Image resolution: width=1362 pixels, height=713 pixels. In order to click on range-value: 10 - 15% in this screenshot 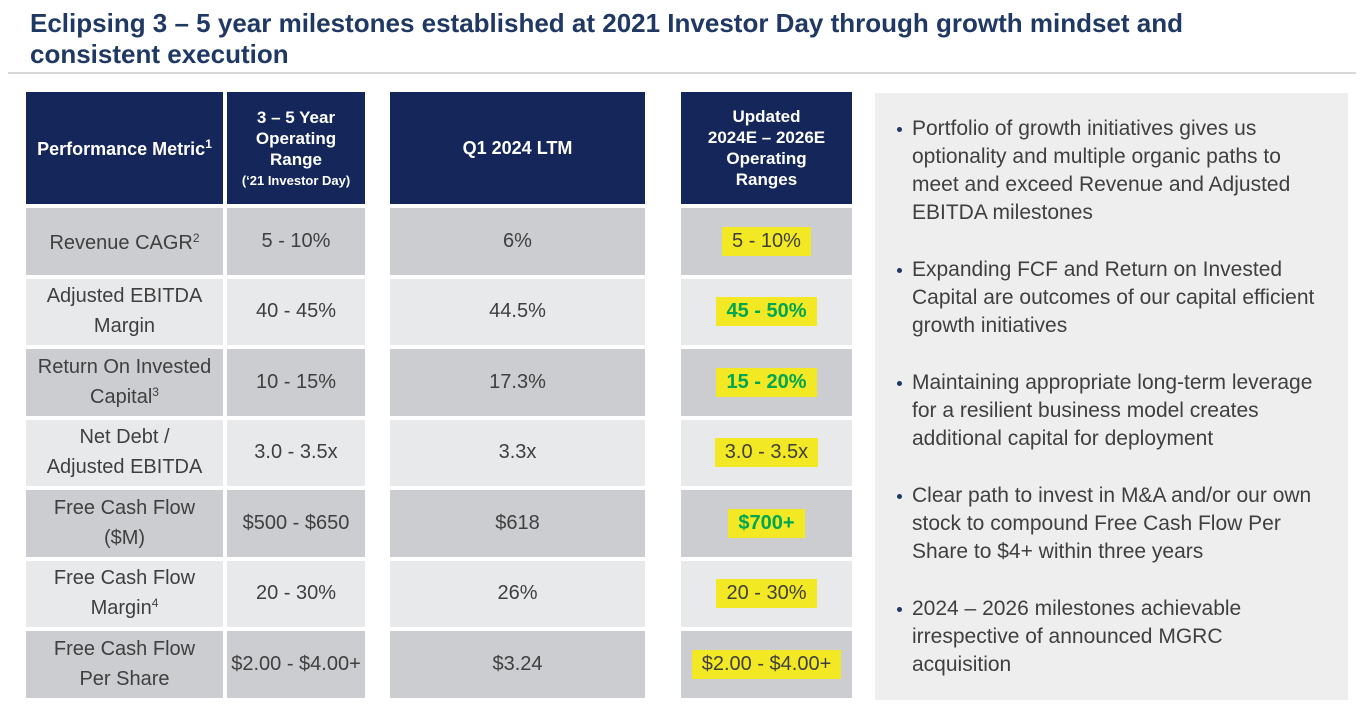, I will do `click(296, 381)`.